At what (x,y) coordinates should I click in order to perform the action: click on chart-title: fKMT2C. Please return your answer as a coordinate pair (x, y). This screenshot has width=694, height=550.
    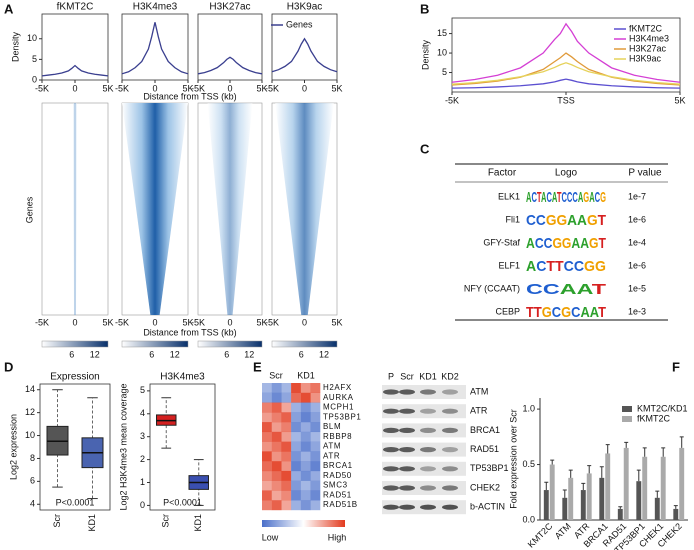
    Looking at the image, I should click on (75, 7).